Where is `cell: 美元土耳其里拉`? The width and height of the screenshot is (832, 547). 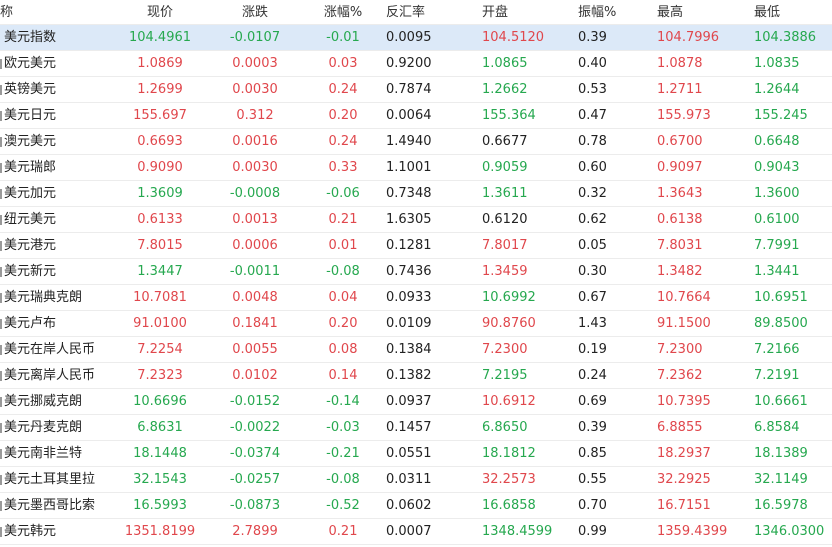 cell: 美元土耳其里拉 is located at coordinates (50, 479).